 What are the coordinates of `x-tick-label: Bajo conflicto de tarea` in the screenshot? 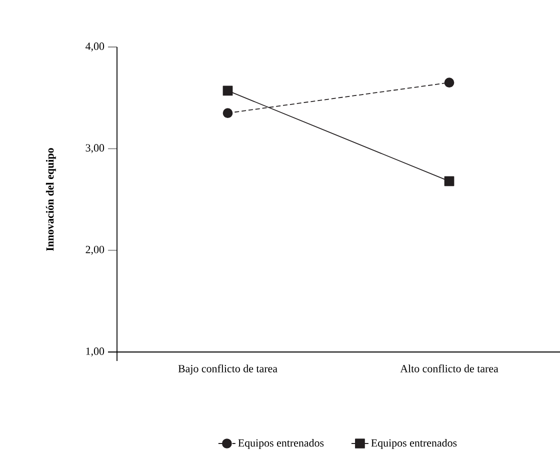 It's located at (228, 369).